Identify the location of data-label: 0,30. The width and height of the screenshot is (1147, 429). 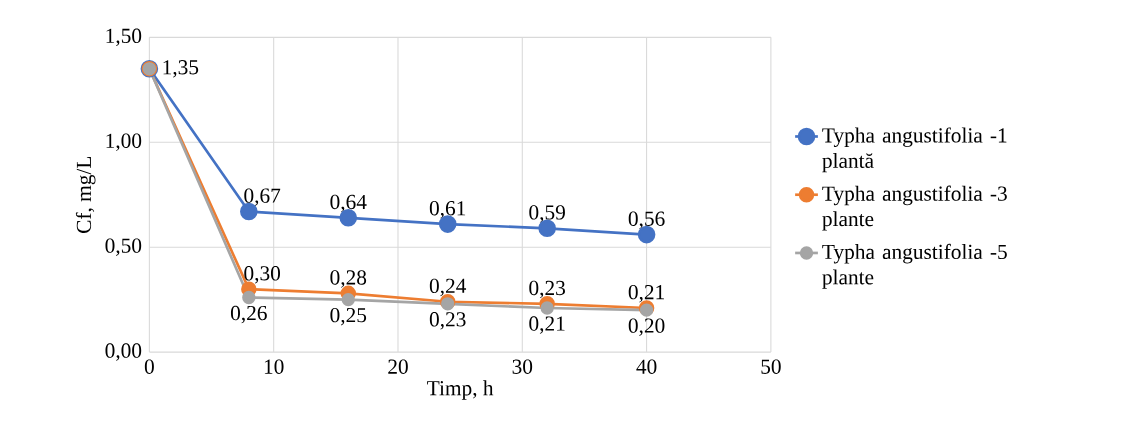
(262, 274).